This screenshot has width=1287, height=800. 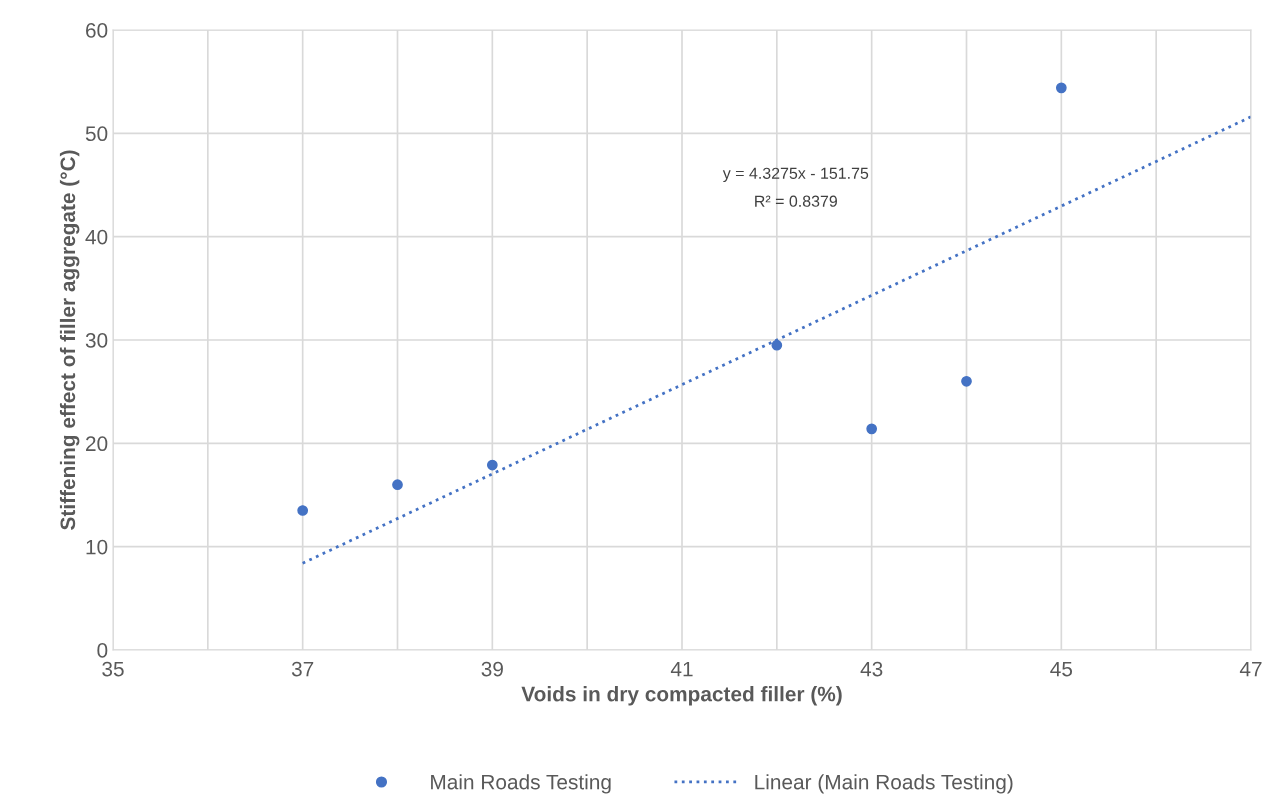 What do you see at coordinates (102, 650) in the screenshot?
I see `y-tick-label: 0` at bounding box center [102, 650].